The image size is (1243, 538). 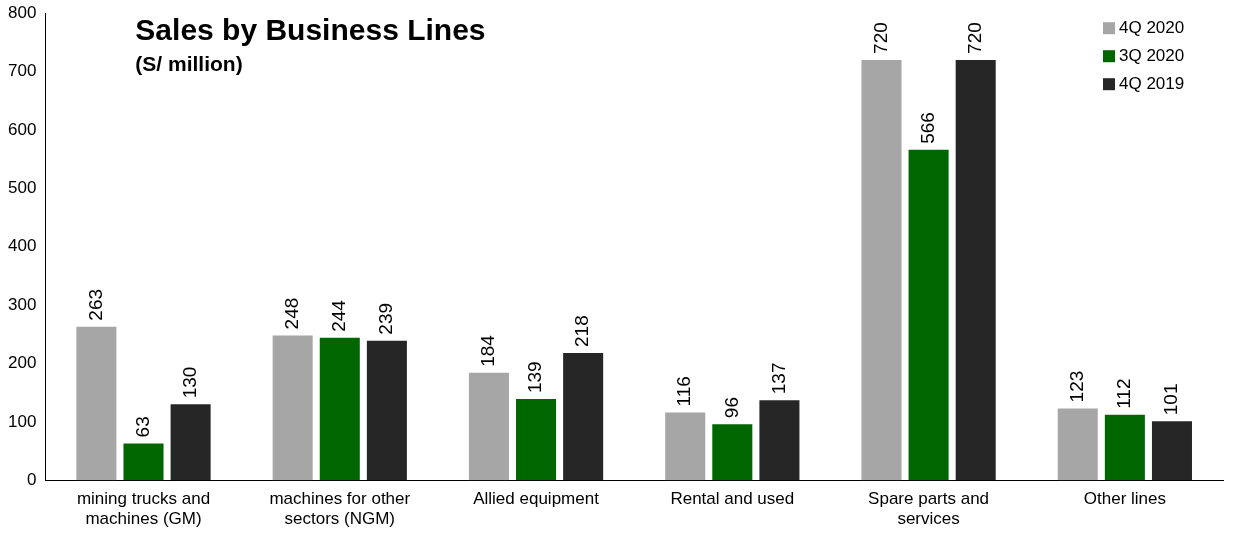 What do you see at coordinates (31, 479) in the screenshot?
I see `y-tick-label: 0` at bounding box center [31, 479].